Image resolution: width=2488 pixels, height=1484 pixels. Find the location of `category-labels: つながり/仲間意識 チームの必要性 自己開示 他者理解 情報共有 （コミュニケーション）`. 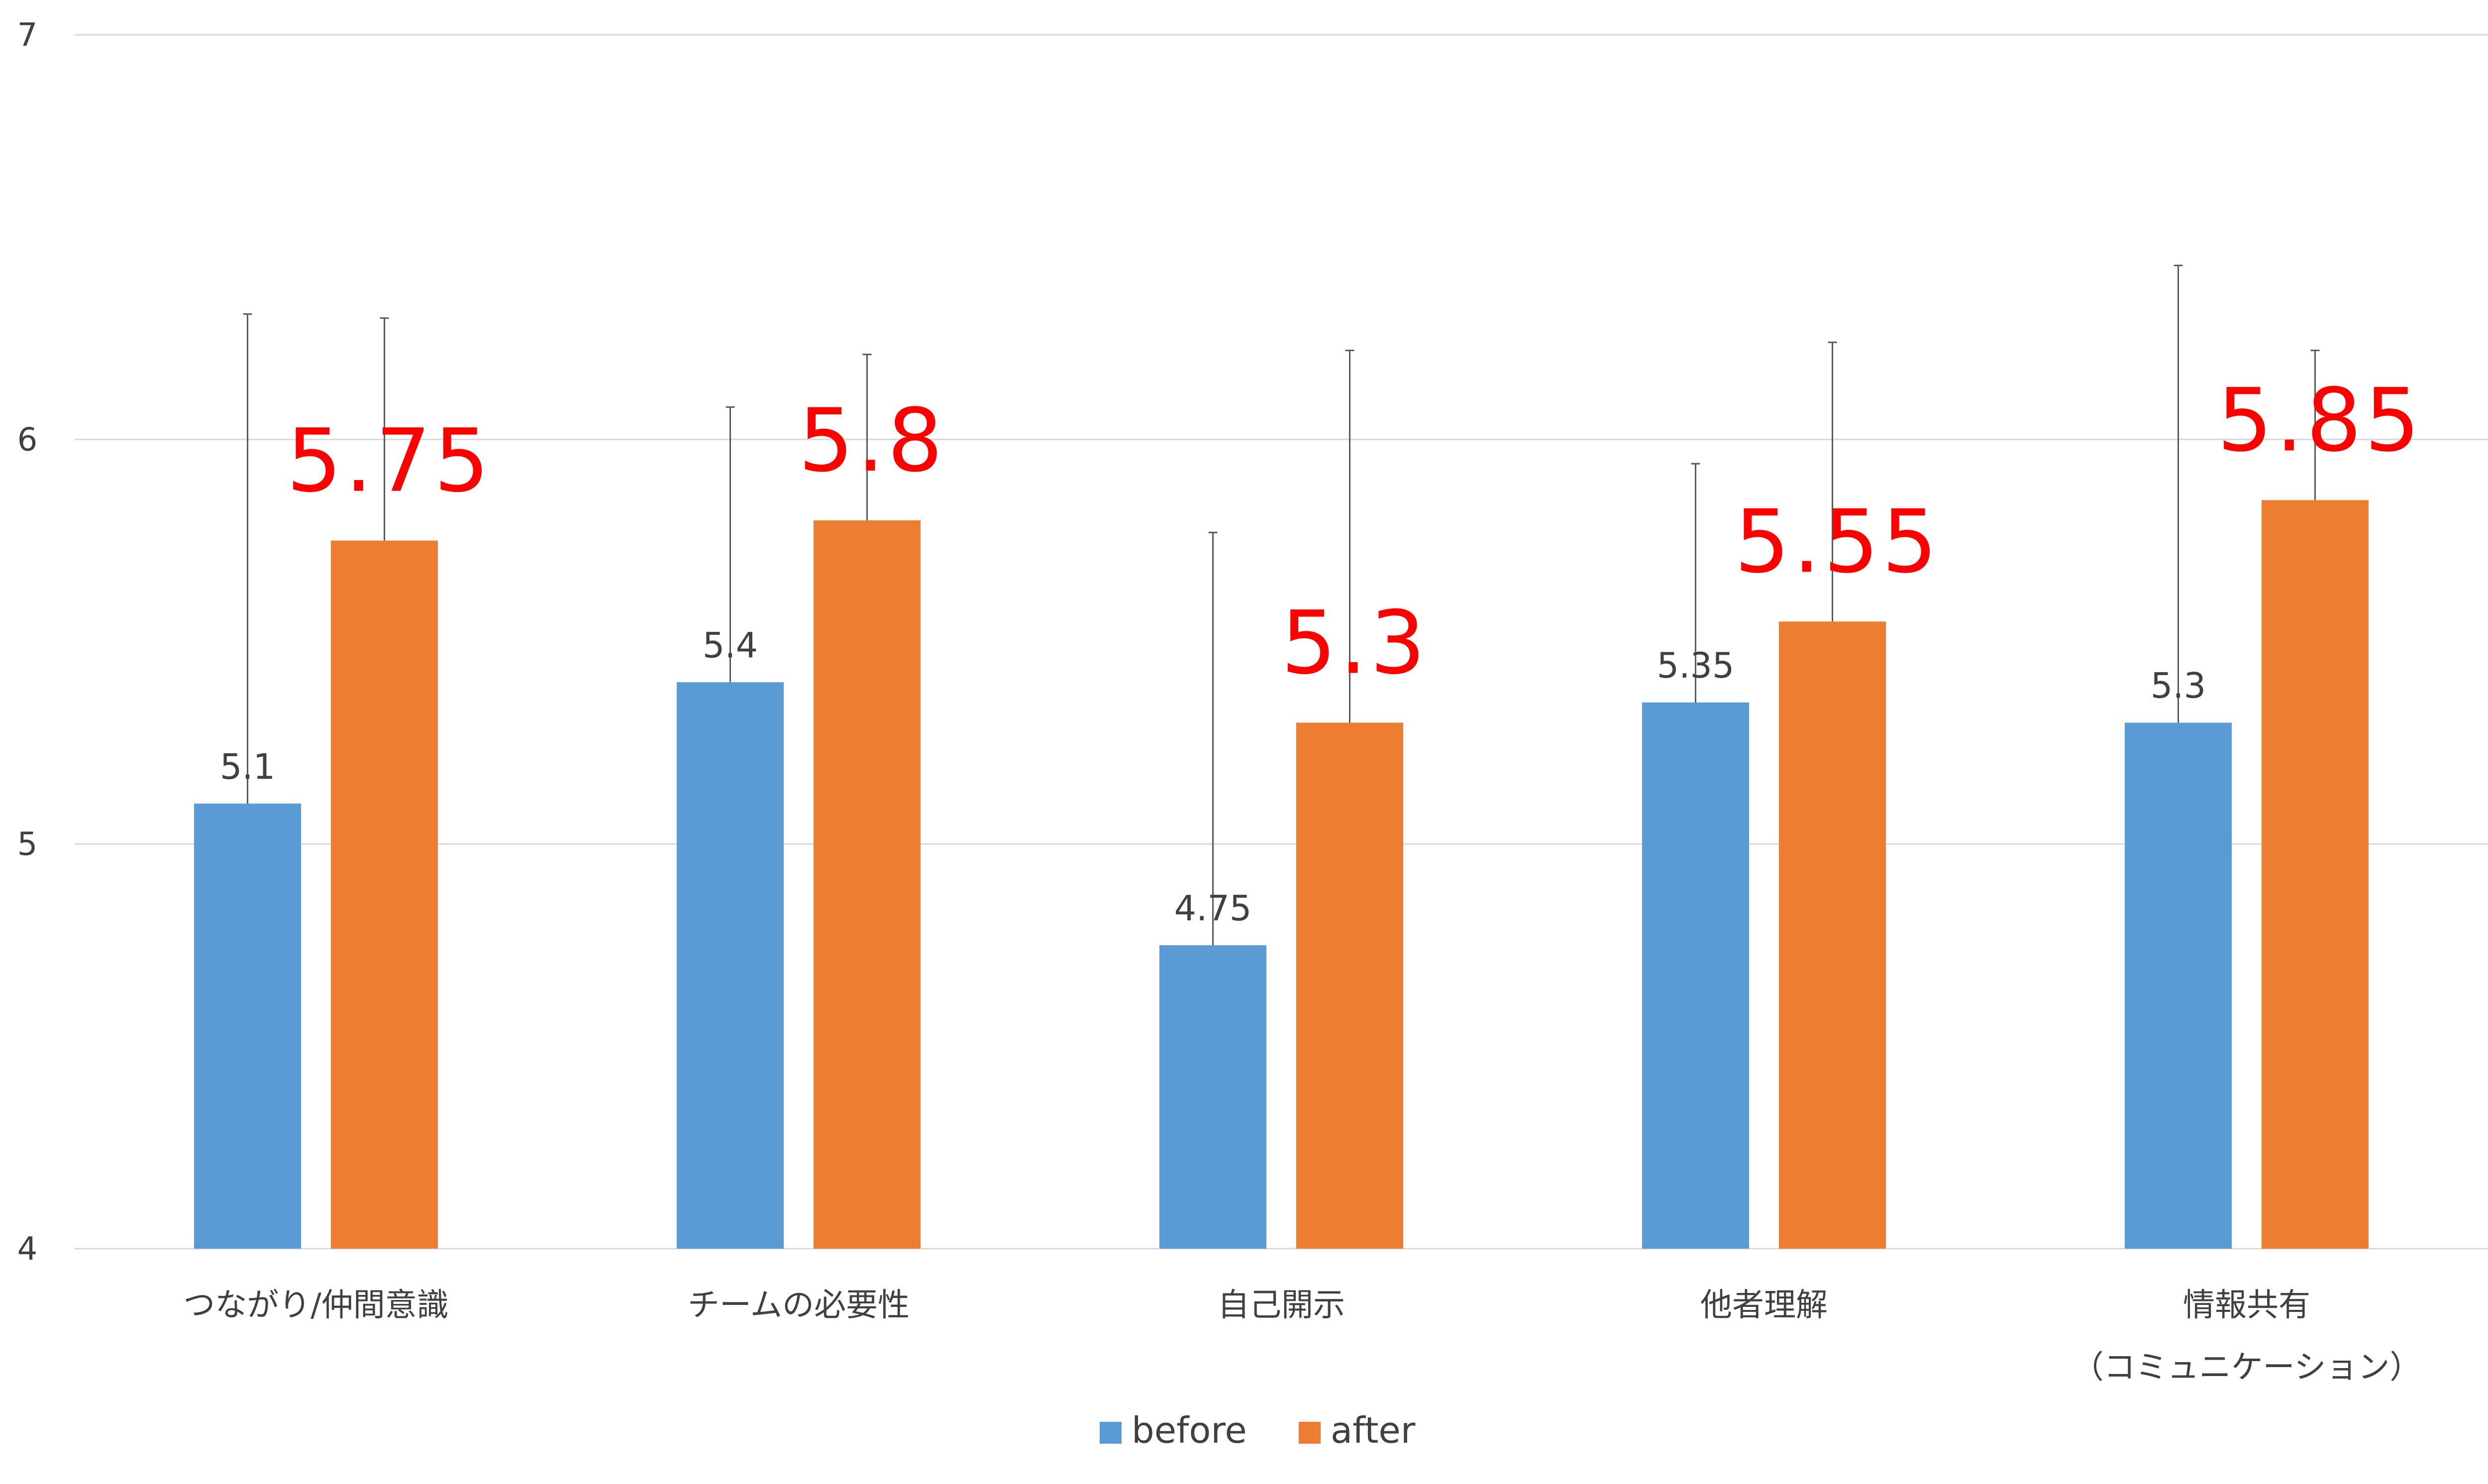

category-labels: つながり/仲間意識 チームの必要性 自己開示 他者理解 情報共有 （コミュニケーション） is located at coordinates (1302, 1337).